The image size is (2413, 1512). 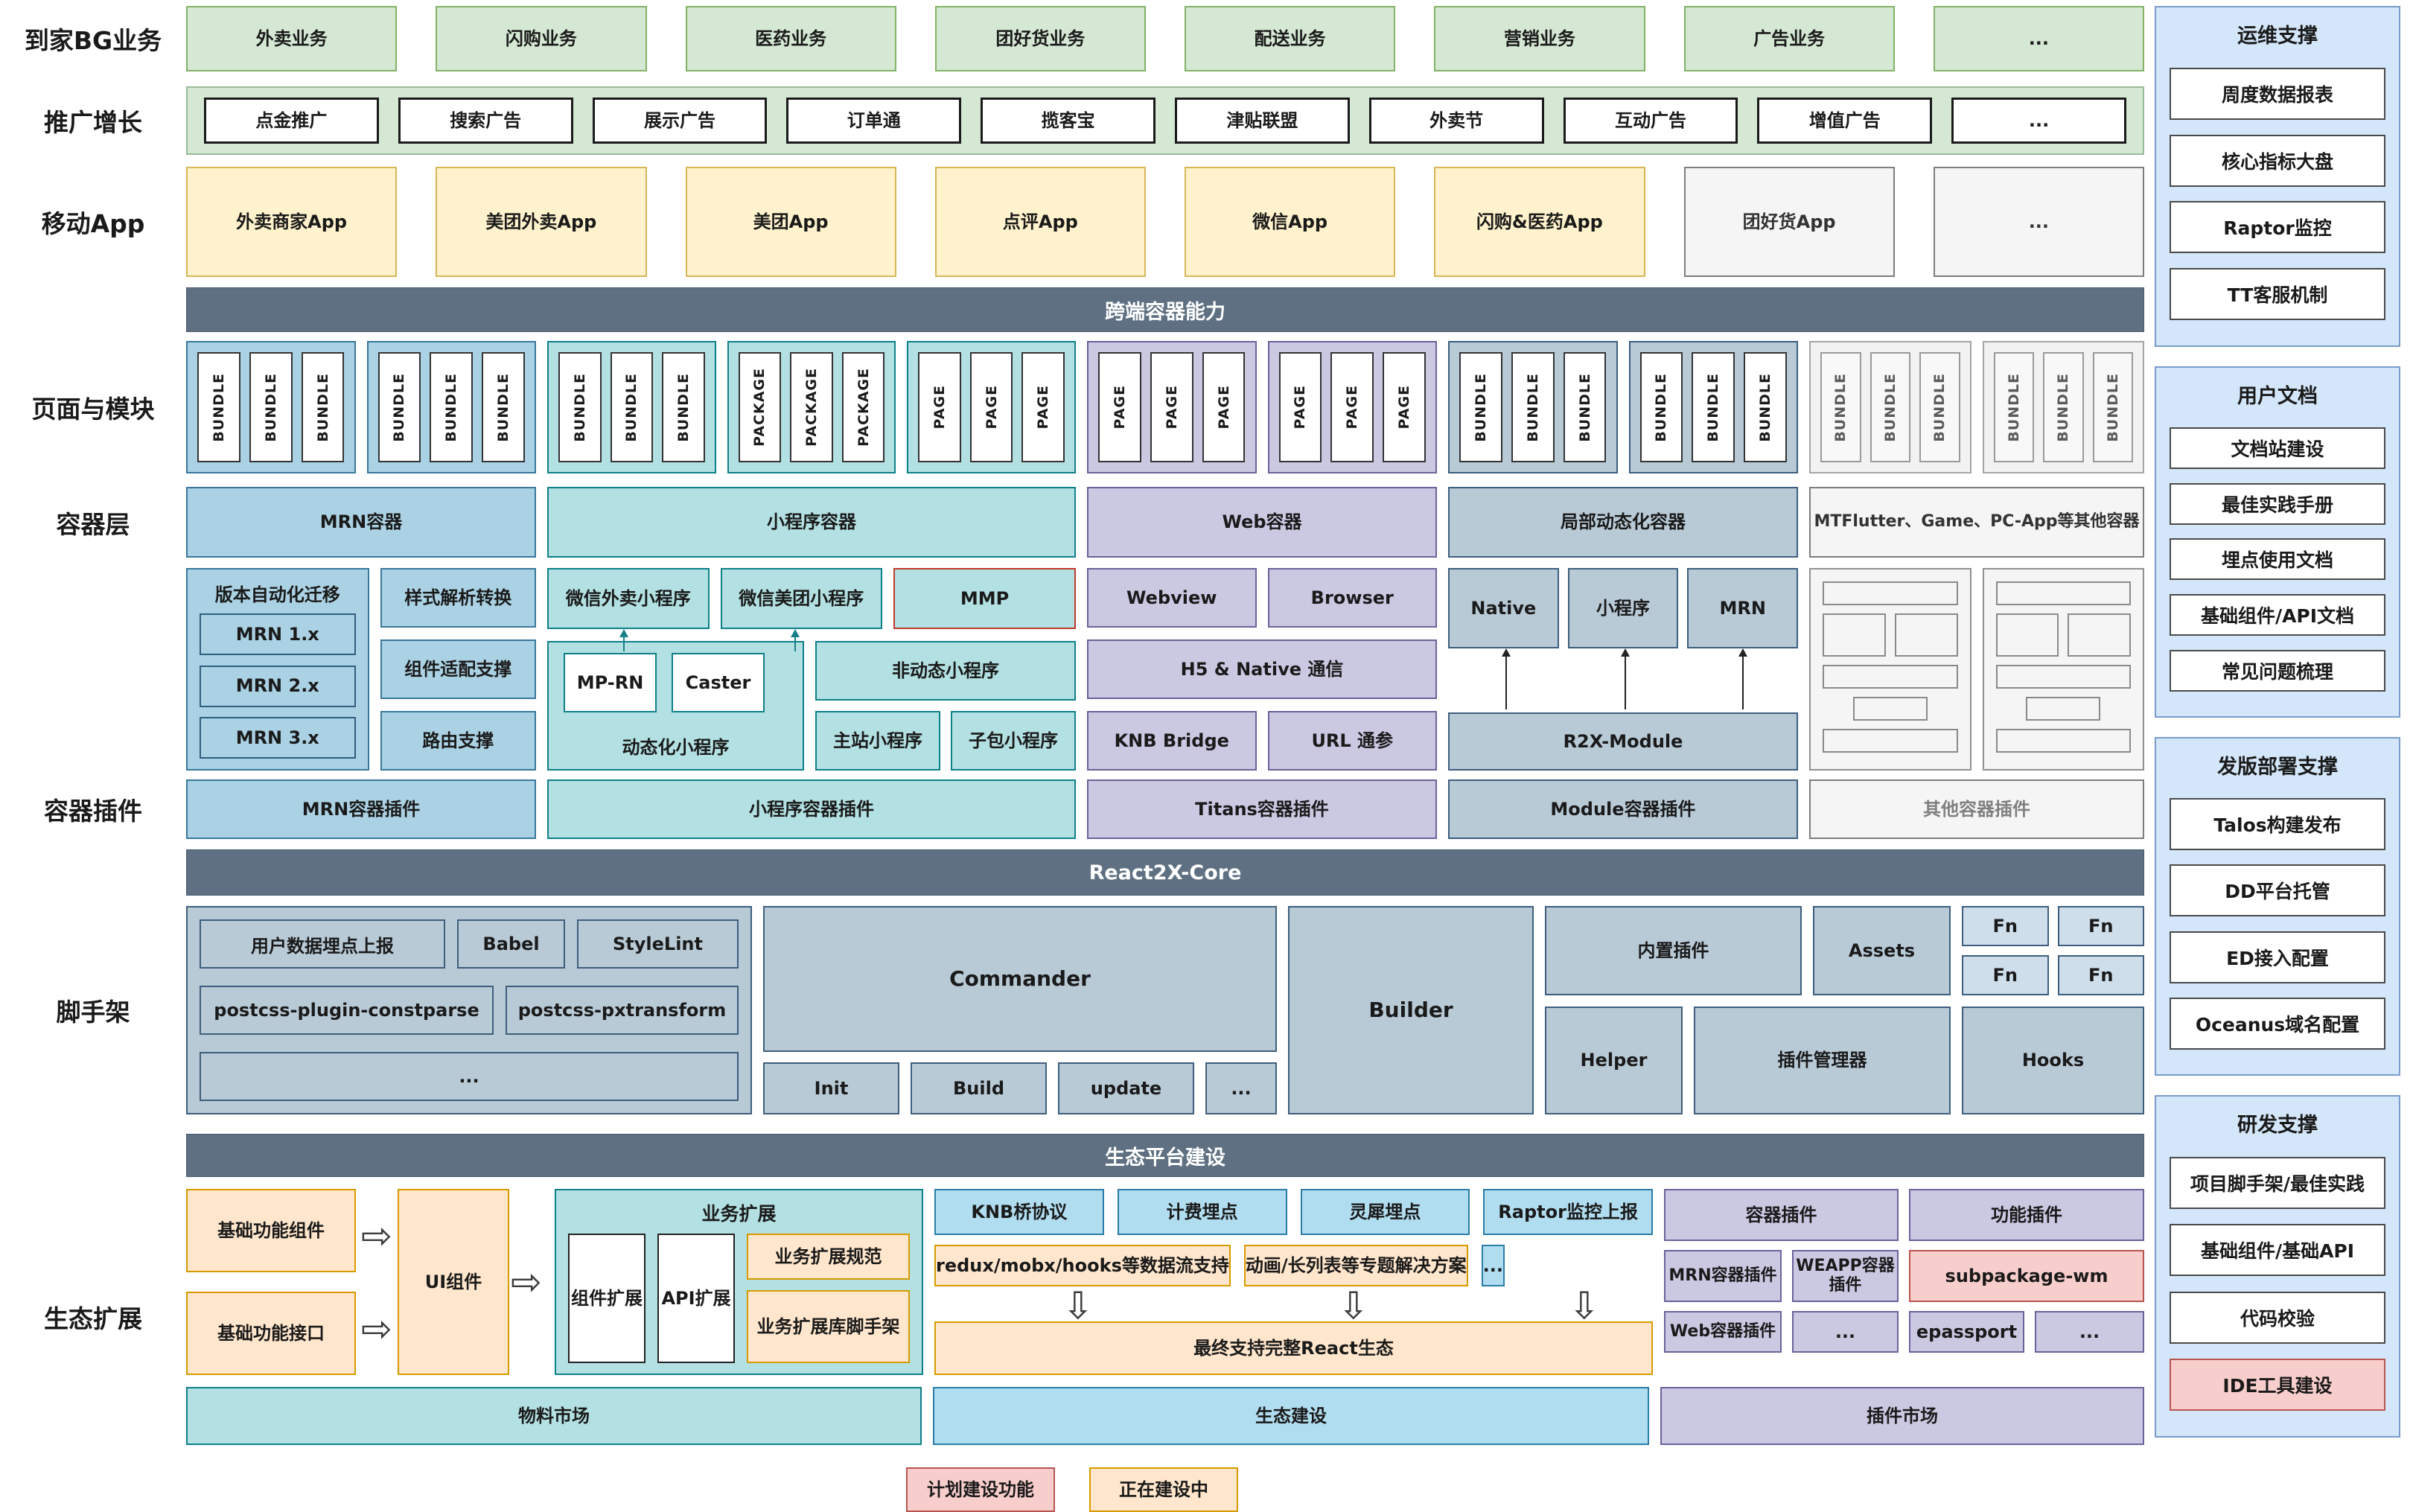 I want to click on support-item: 项目脚手架/最佳实践, so click(x=2277, y=1183).